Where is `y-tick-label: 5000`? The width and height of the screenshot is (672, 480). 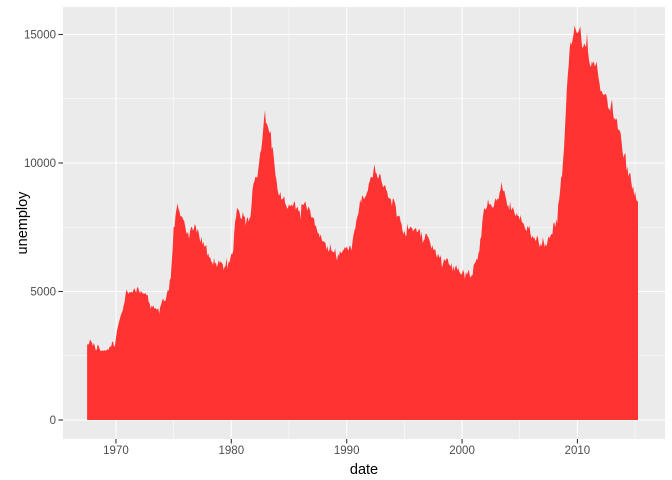
y-tick-label: 5000 is located at coordinates (43, 293).